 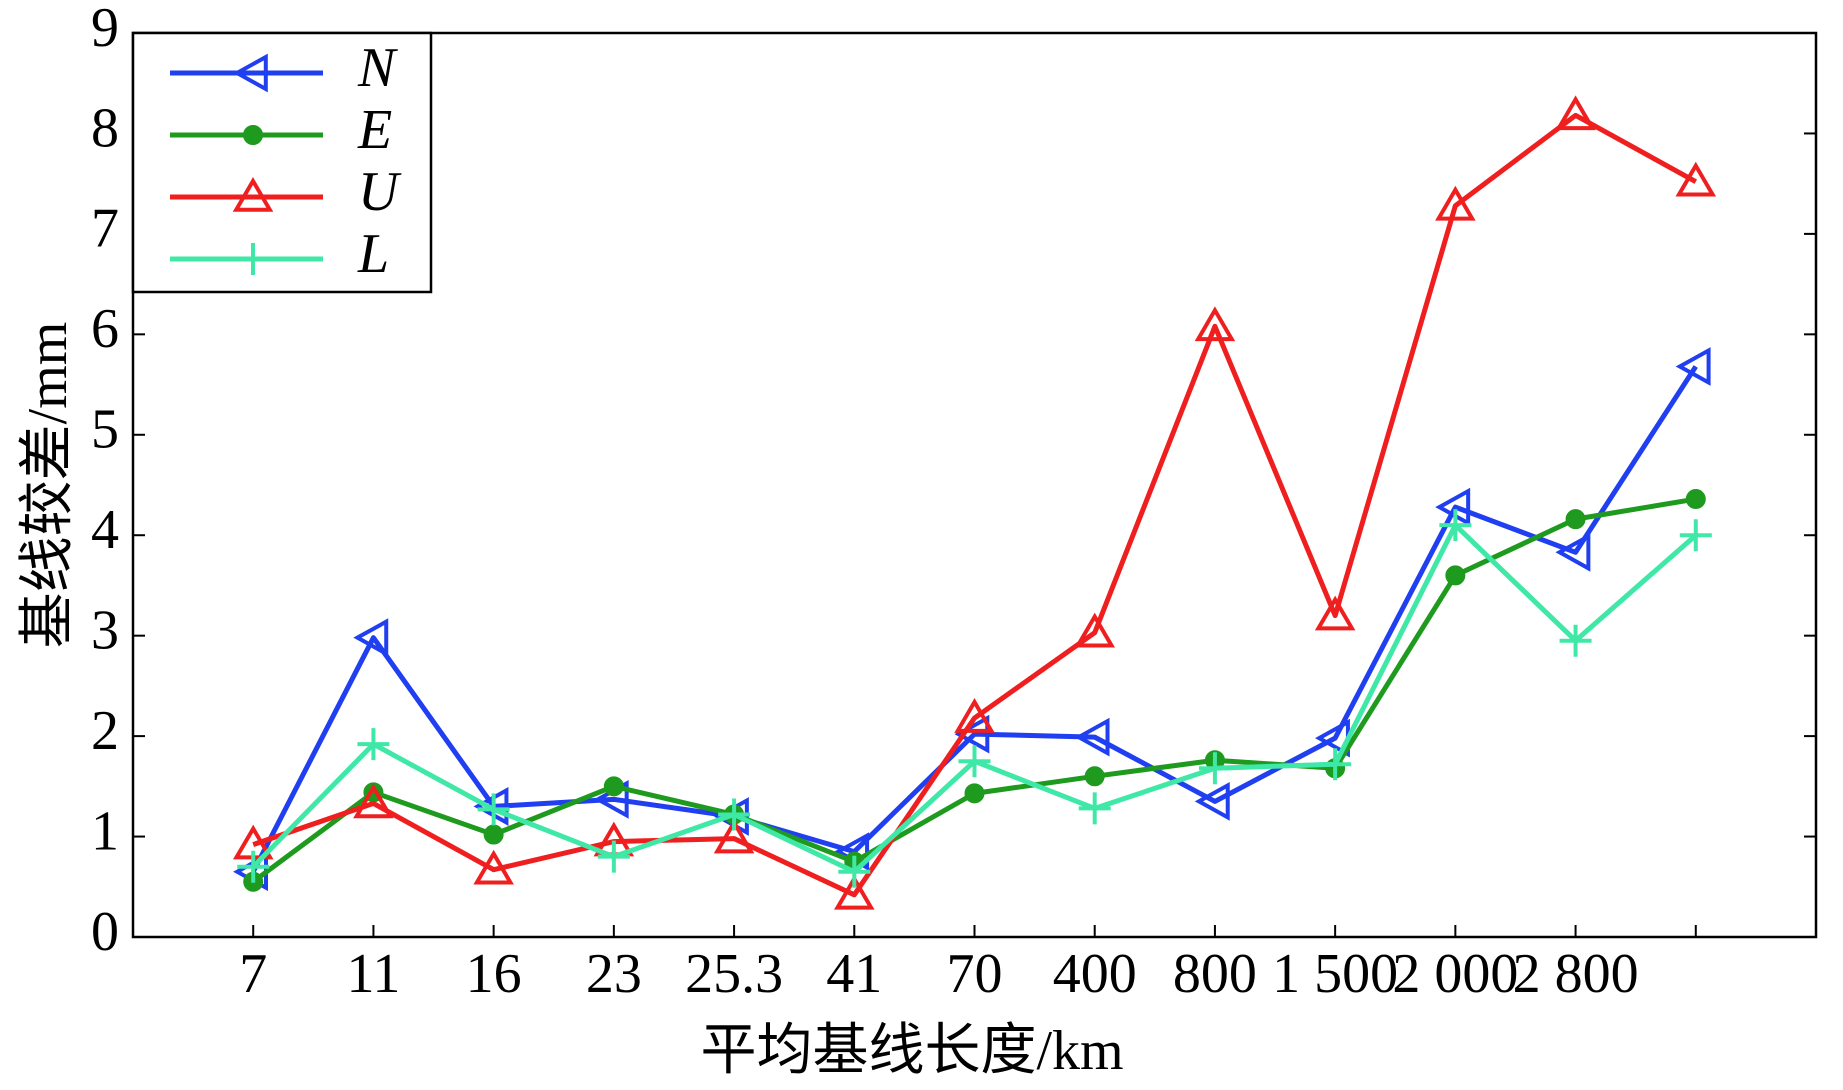 What do you see at coordinates (105, 631) in the screenshot?
I see `y-tick-label: 3` at bounding box center [105, 631].